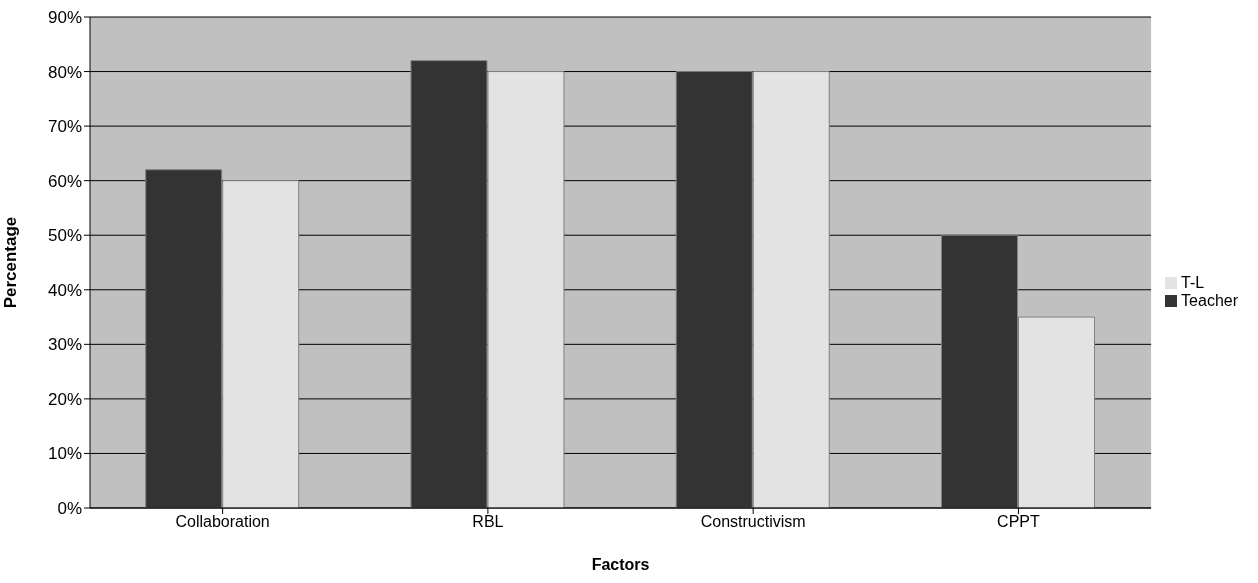  What do you see at coordinates (64, 72) in the screenshot?
I see `y-tick-label: 80%` at bounding box center [64, 72].